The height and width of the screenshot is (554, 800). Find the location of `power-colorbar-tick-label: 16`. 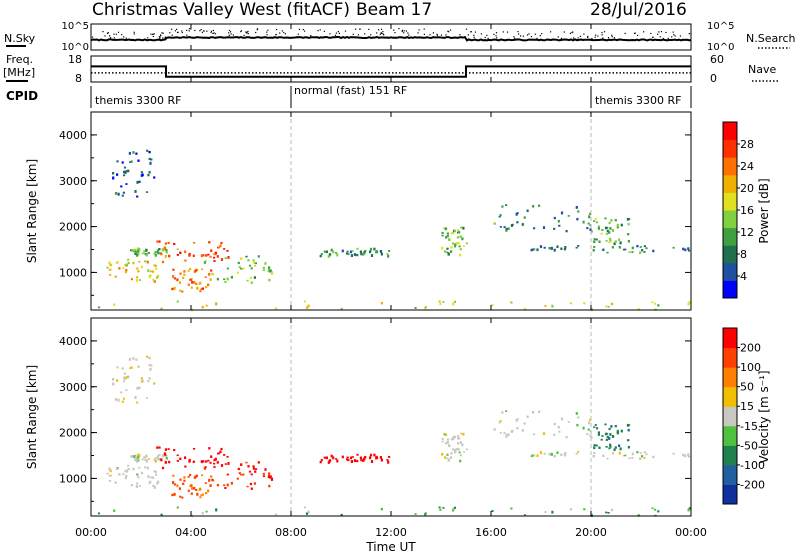

power-colorbar-tick-label: 16 is located at coordinates (747, 210).